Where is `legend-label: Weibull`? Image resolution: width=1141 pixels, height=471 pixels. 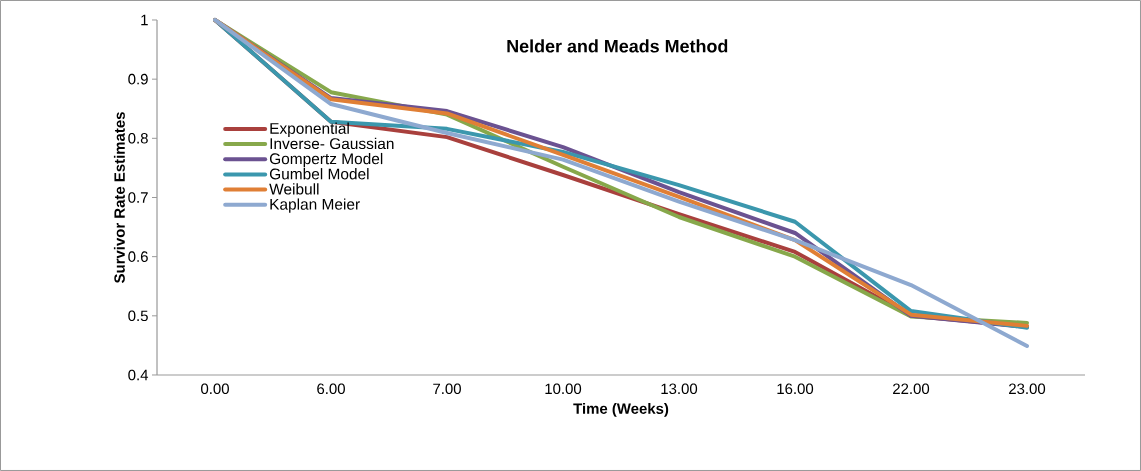
legend-label: Weibull is located at coordinates (294, 189).